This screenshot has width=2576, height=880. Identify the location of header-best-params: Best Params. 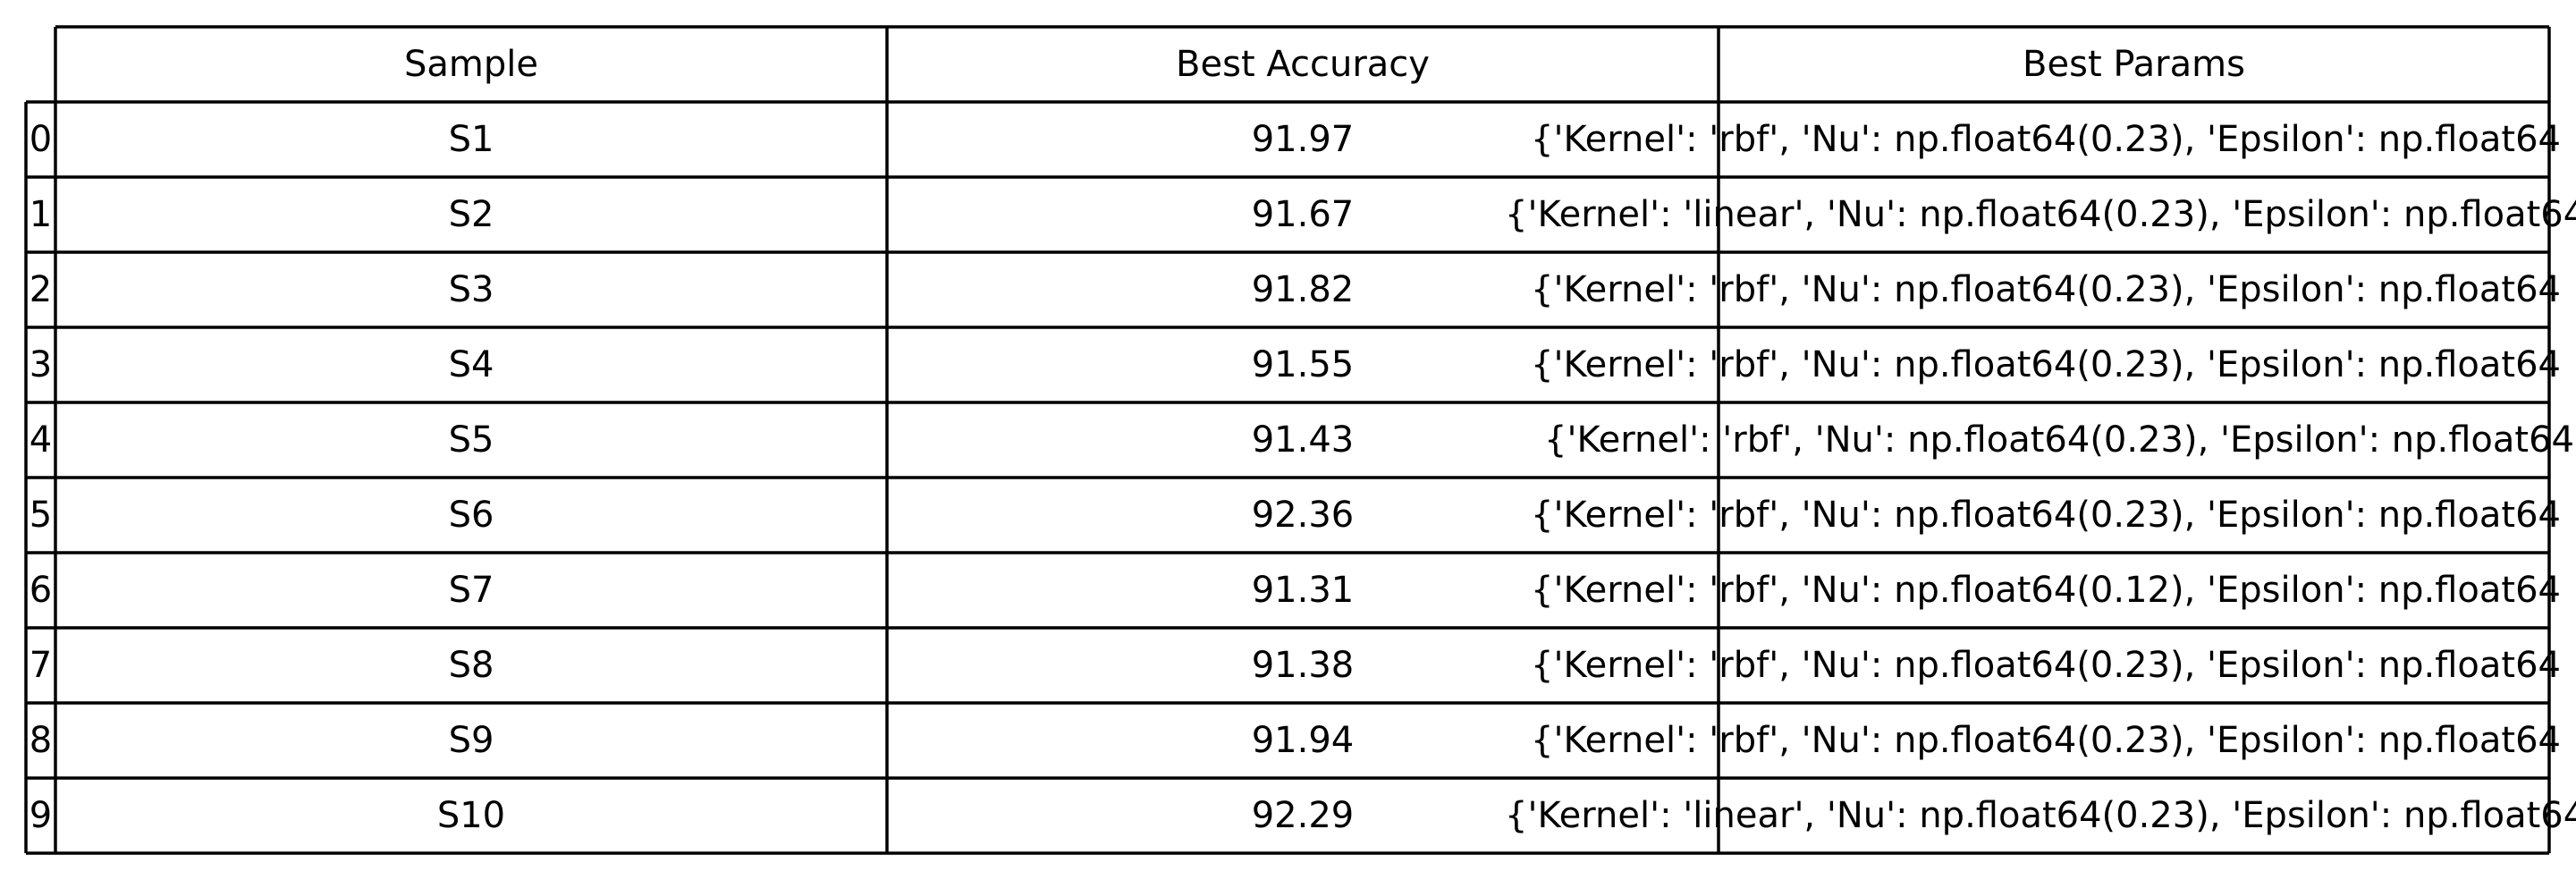
(2134, 64).